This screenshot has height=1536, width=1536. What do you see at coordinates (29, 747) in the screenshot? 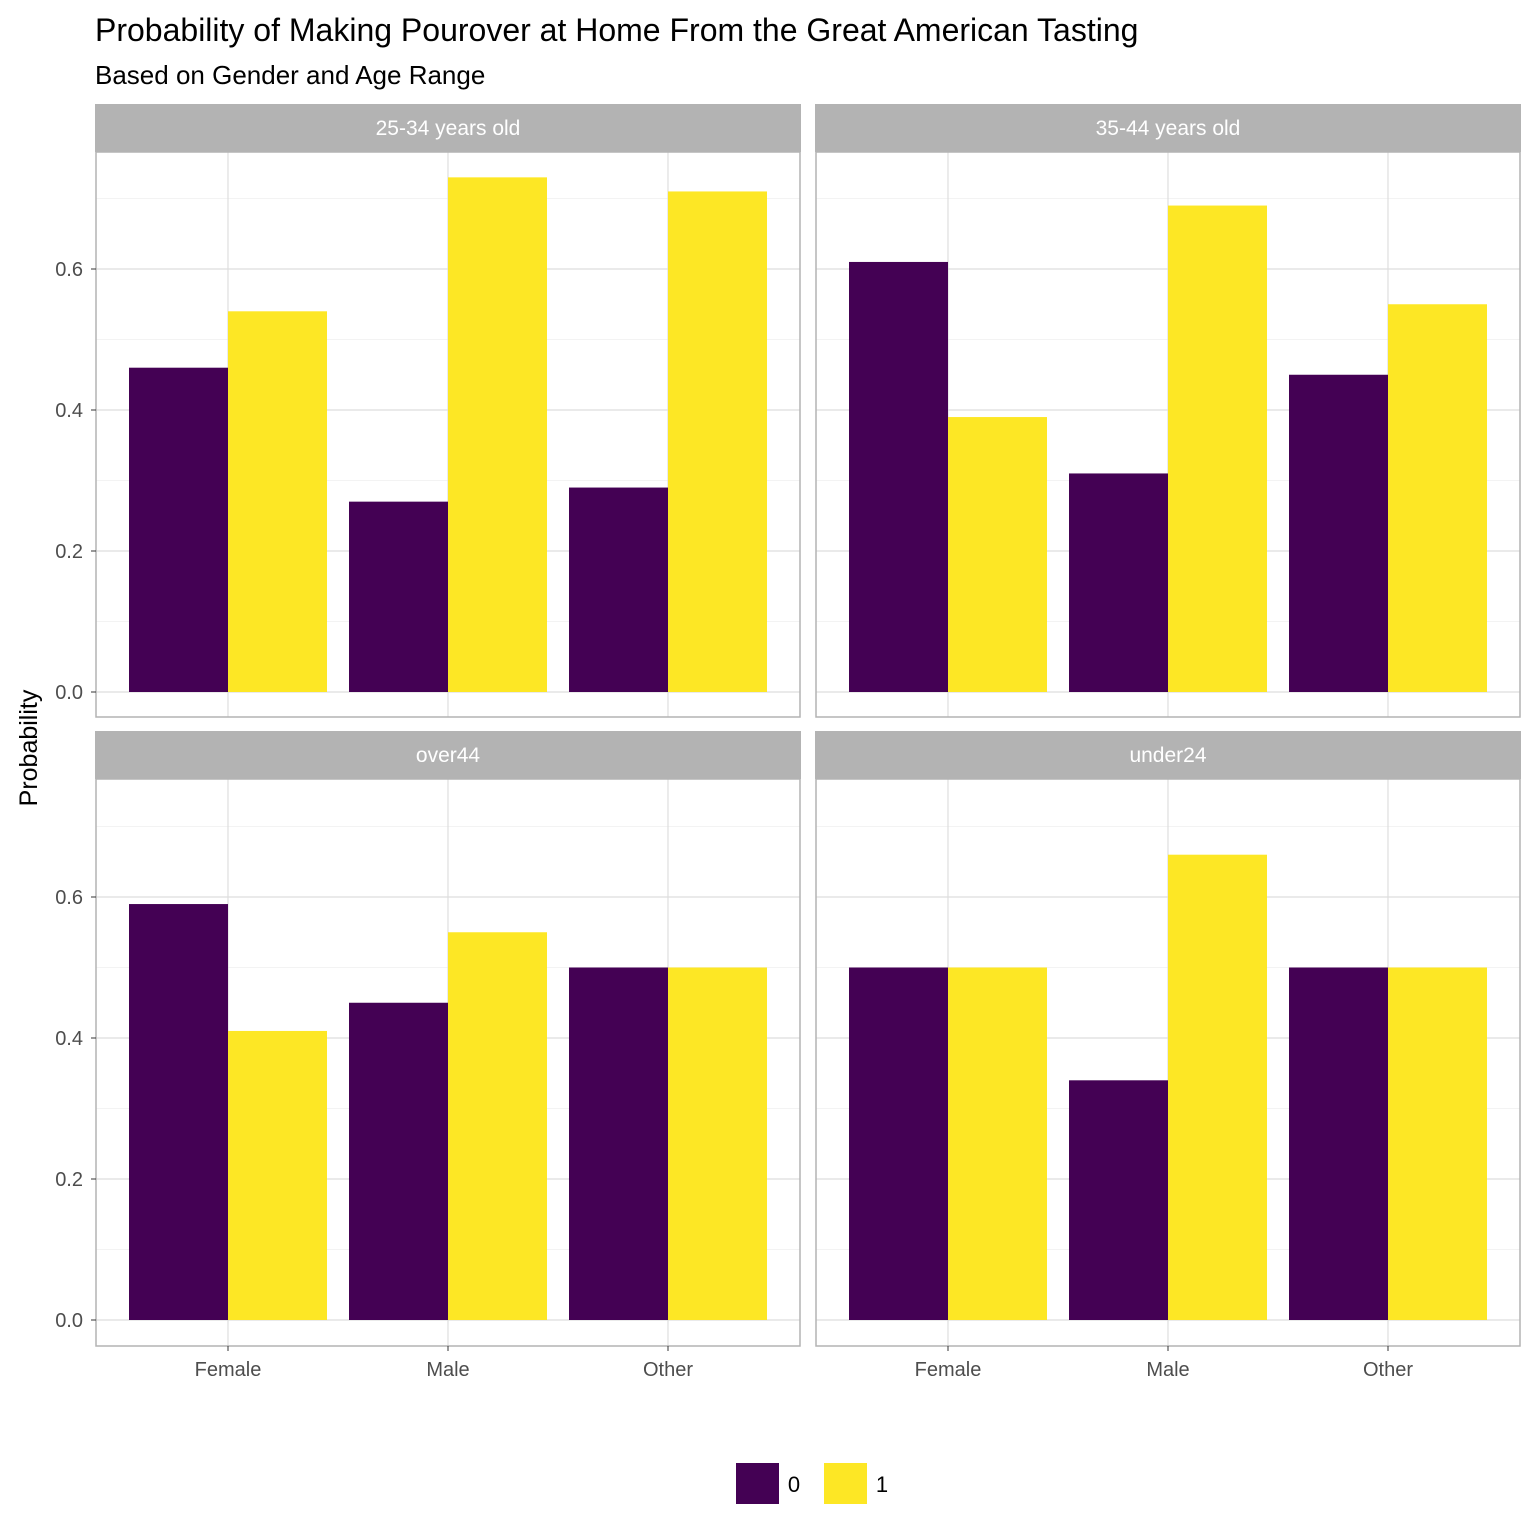
I see `y-axis-title: Probability` at bounding box center [29, 747].